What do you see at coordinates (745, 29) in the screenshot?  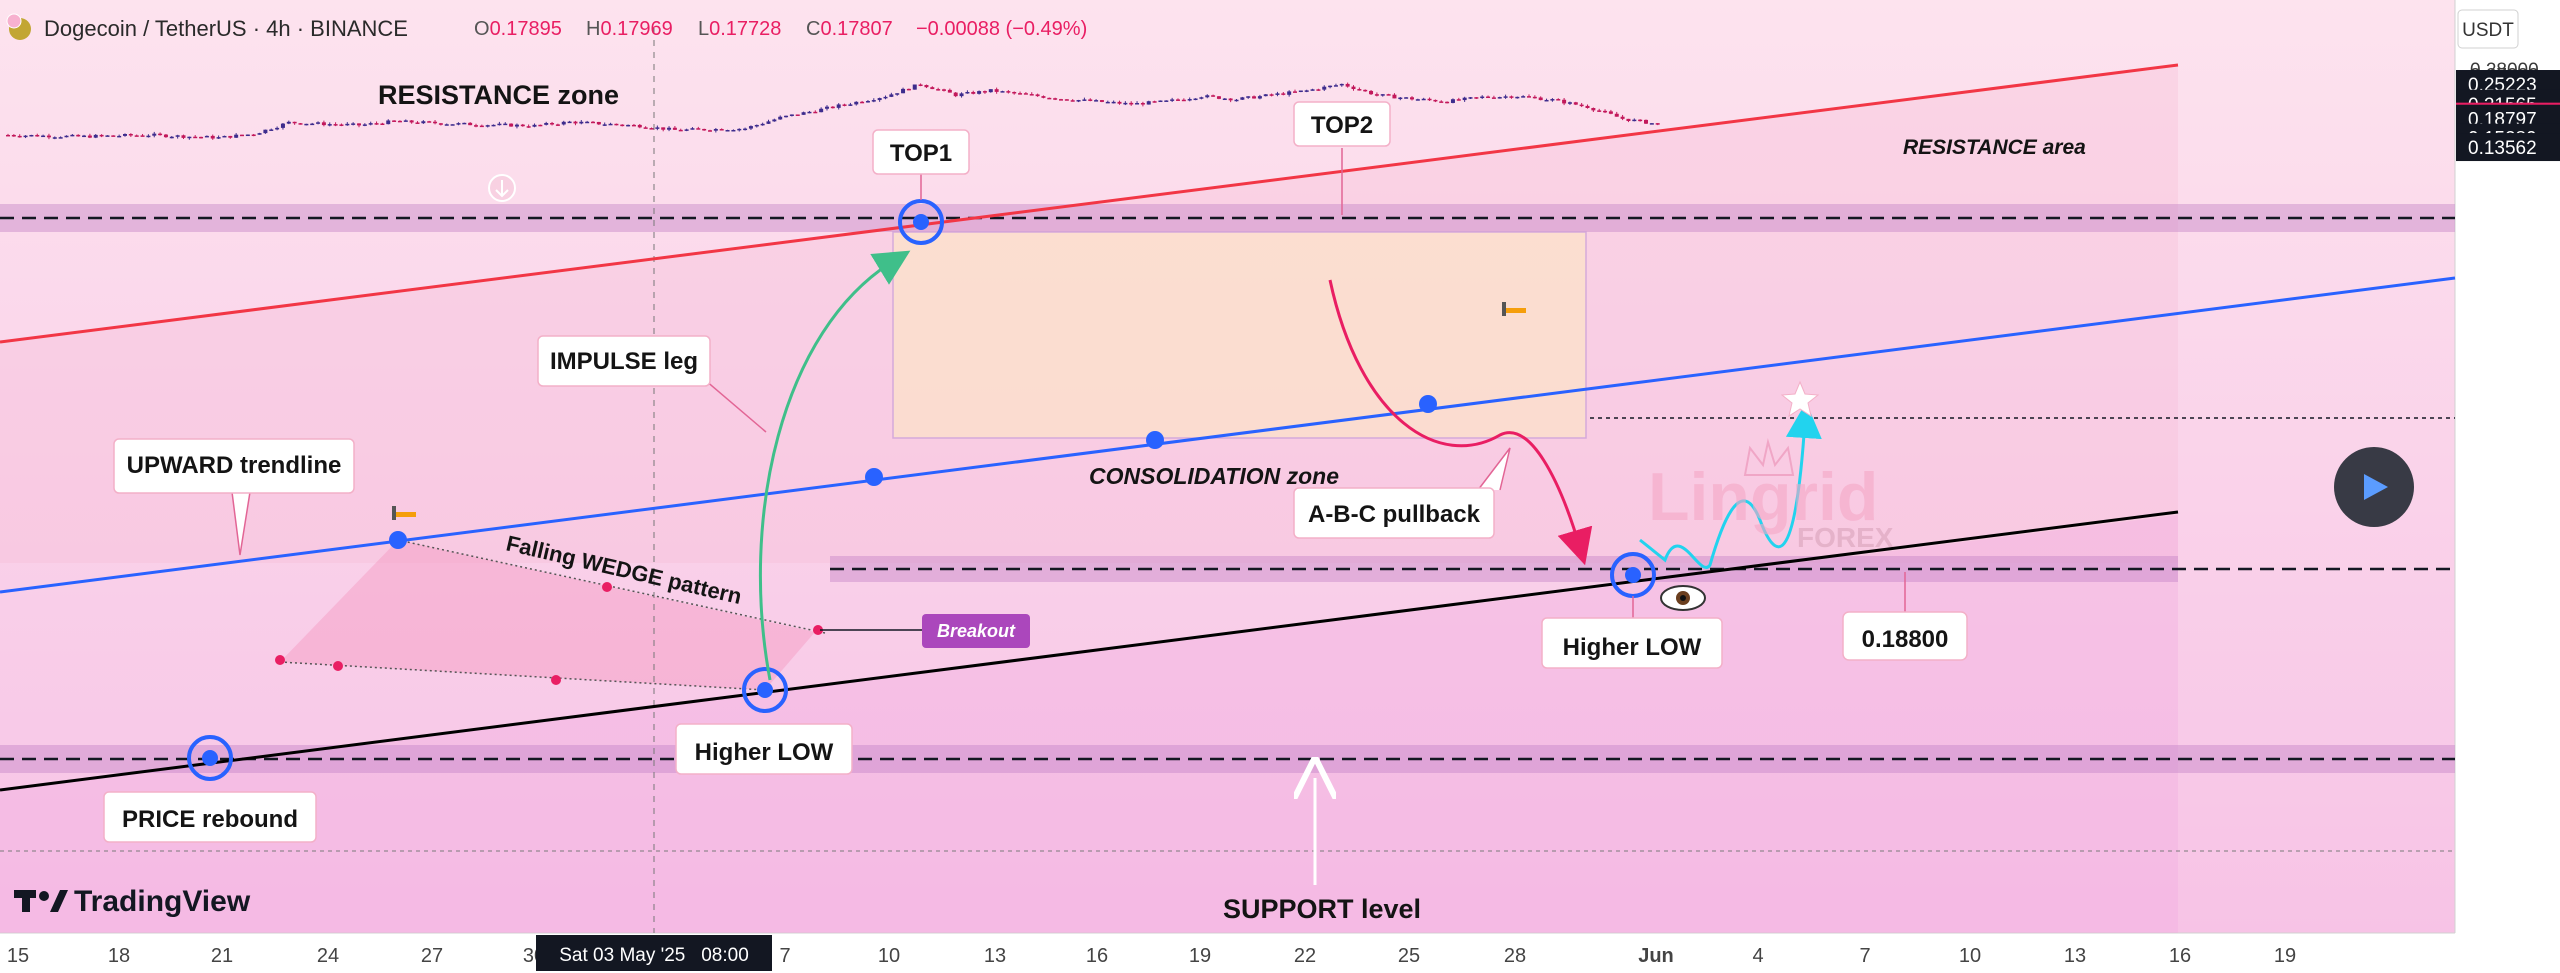 I see `low-value: 0.17728` at bounding box center [745, 29].